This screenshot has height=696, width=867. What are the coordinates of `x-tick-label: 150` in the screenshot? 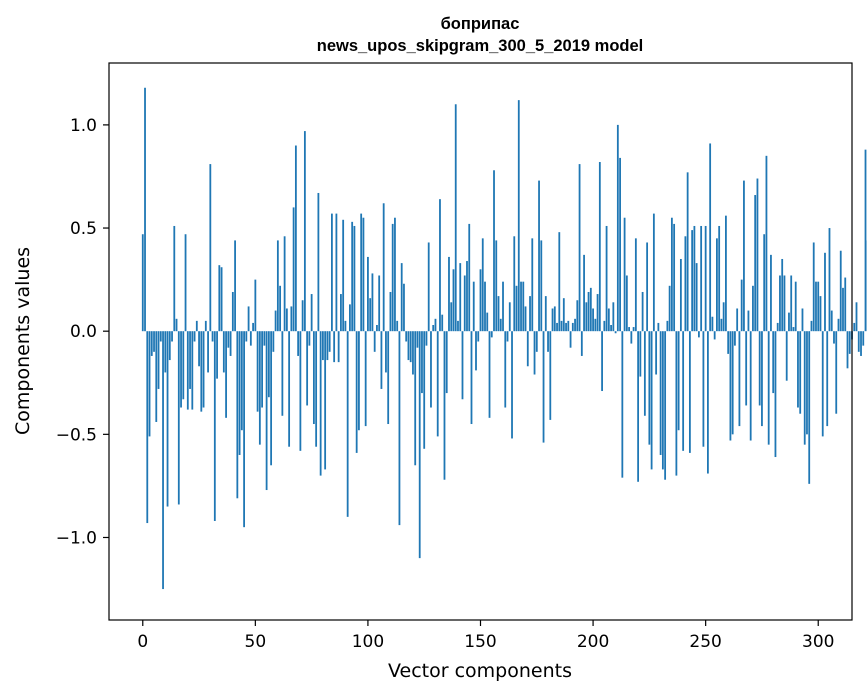 It's located at (480, 642).